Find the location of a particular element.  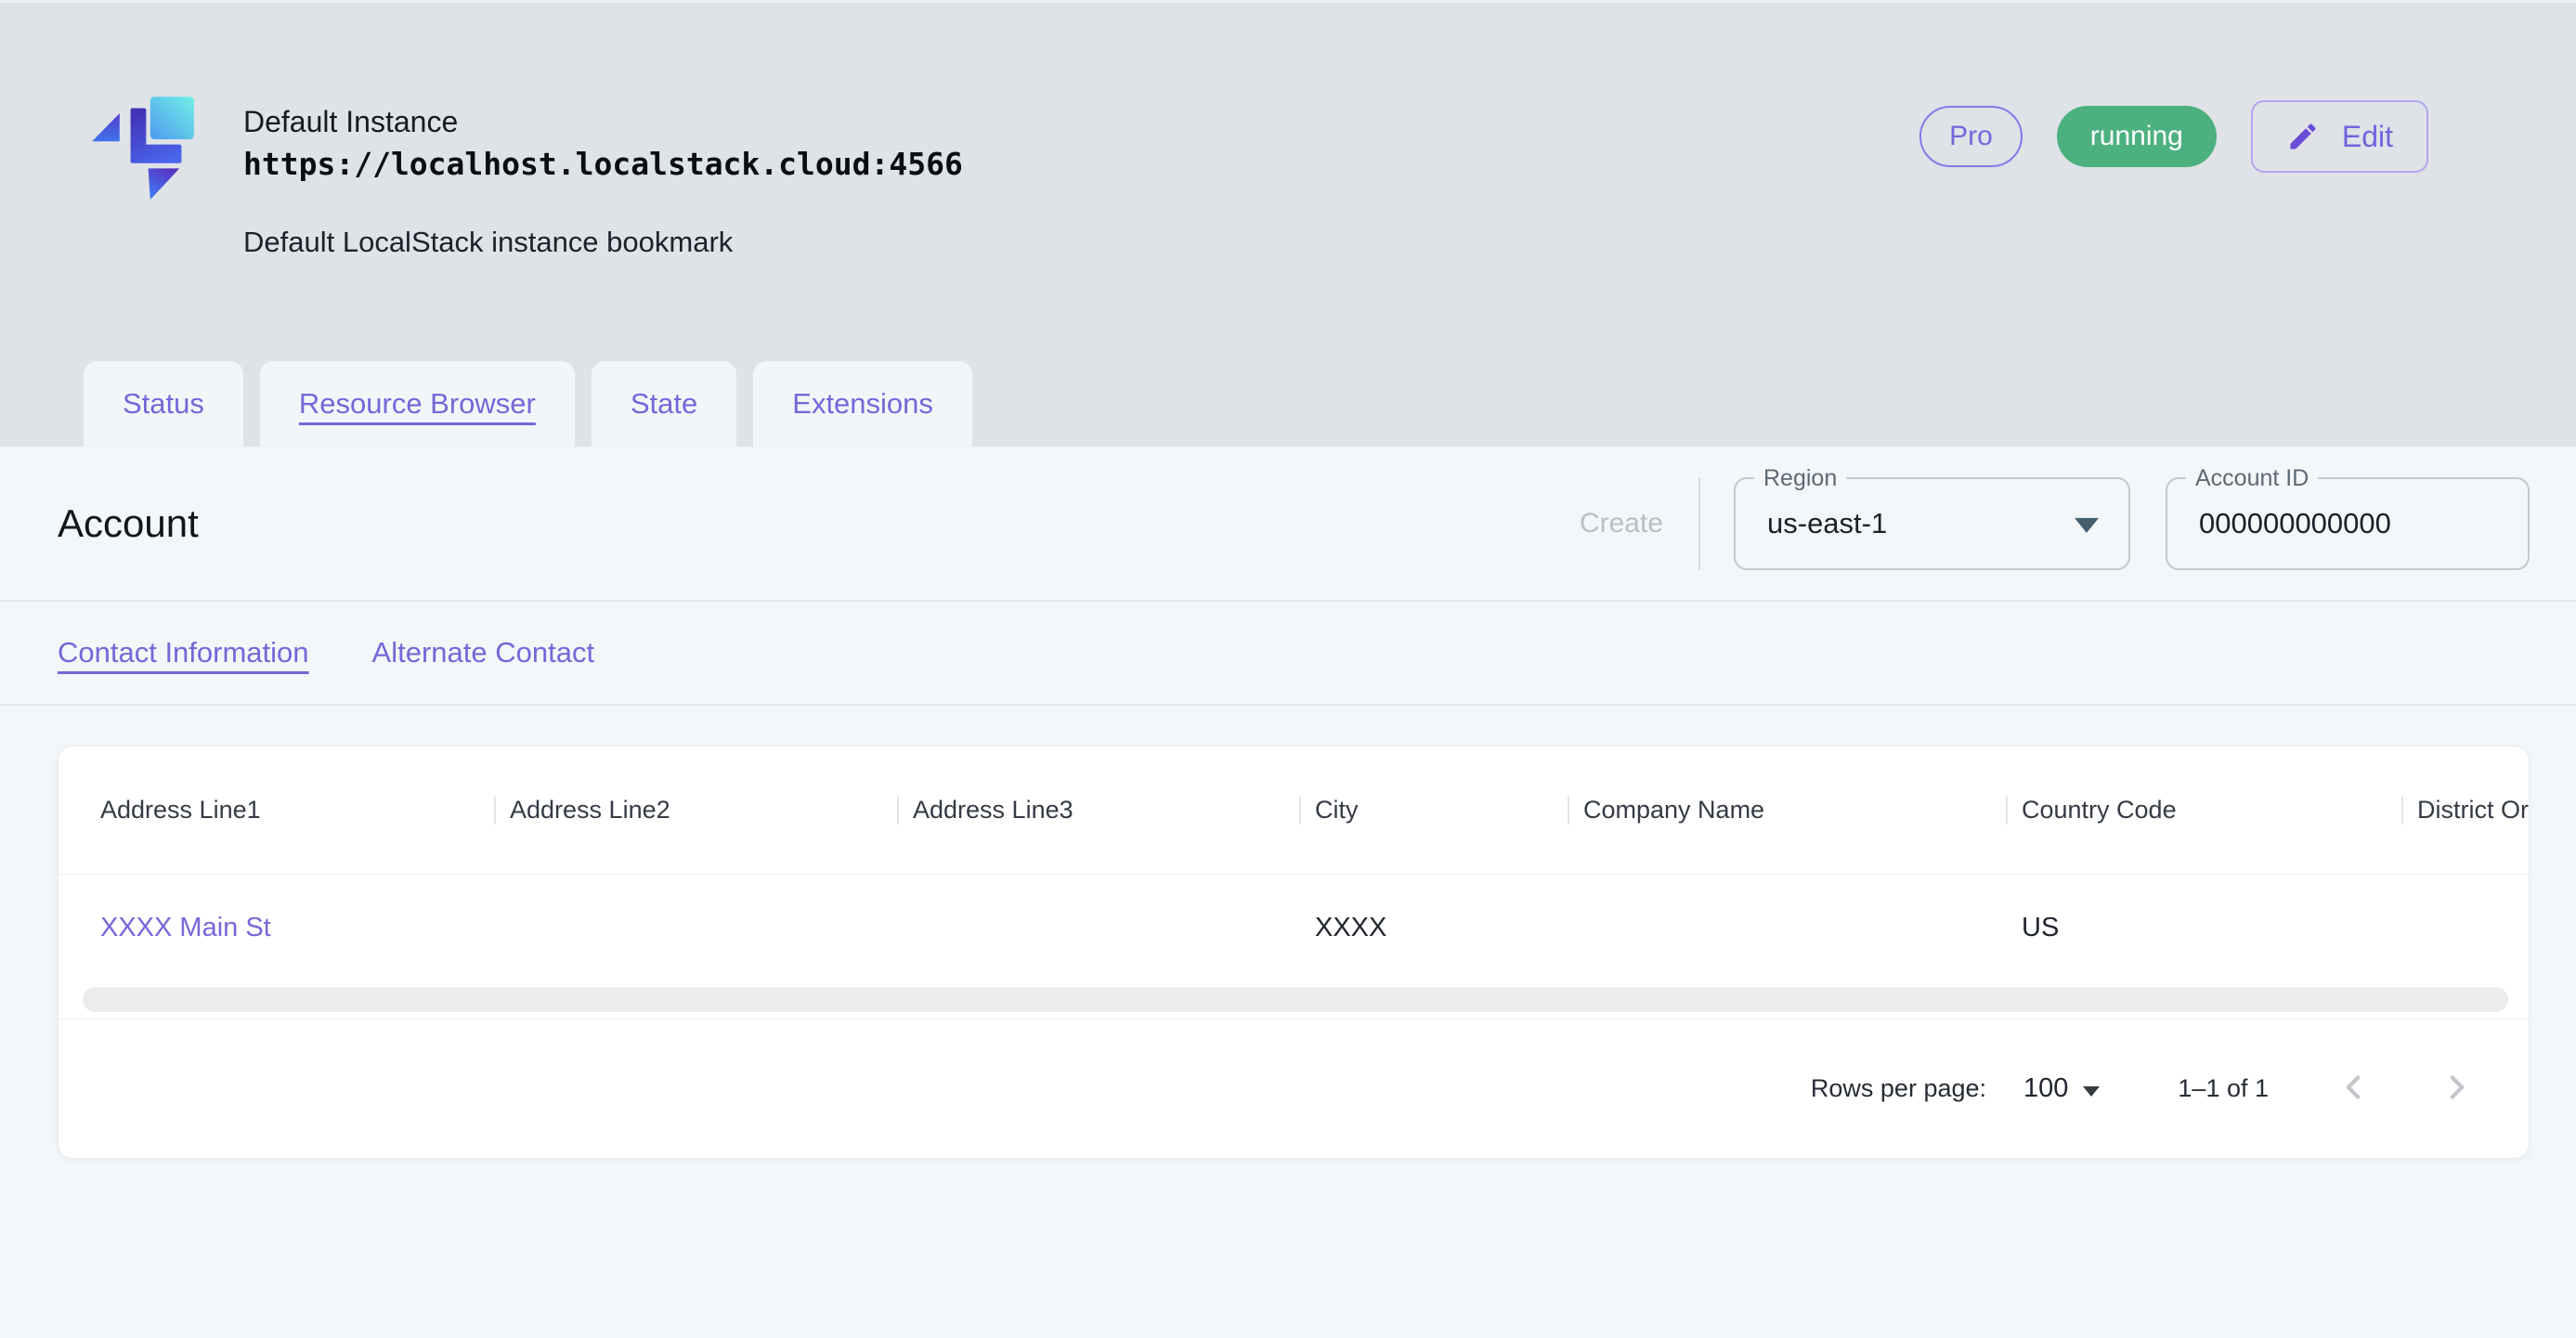

account-id-value: 000000000000 is located at coordinates (2295, 522).